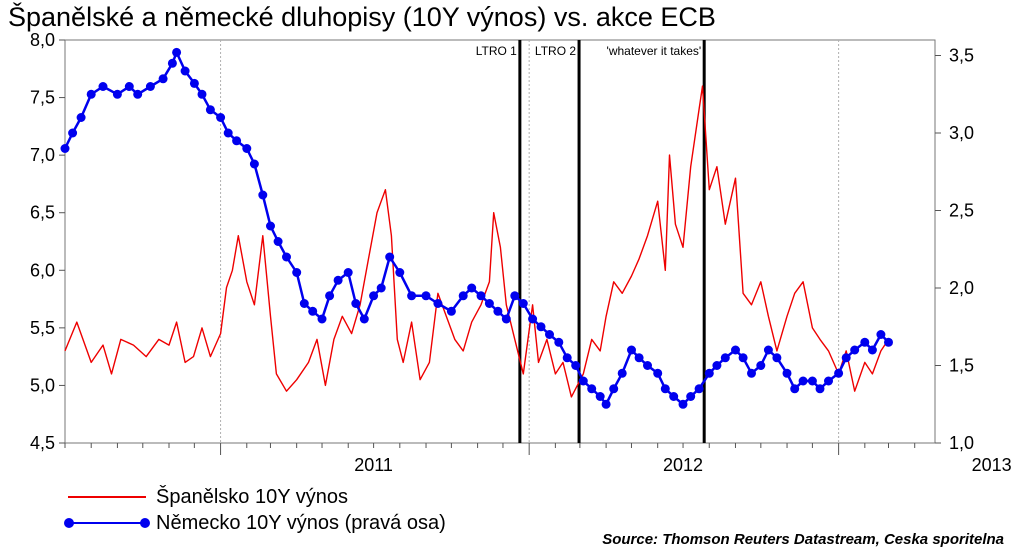  I want to click on spain-legend-swatch, so click(107, 497).